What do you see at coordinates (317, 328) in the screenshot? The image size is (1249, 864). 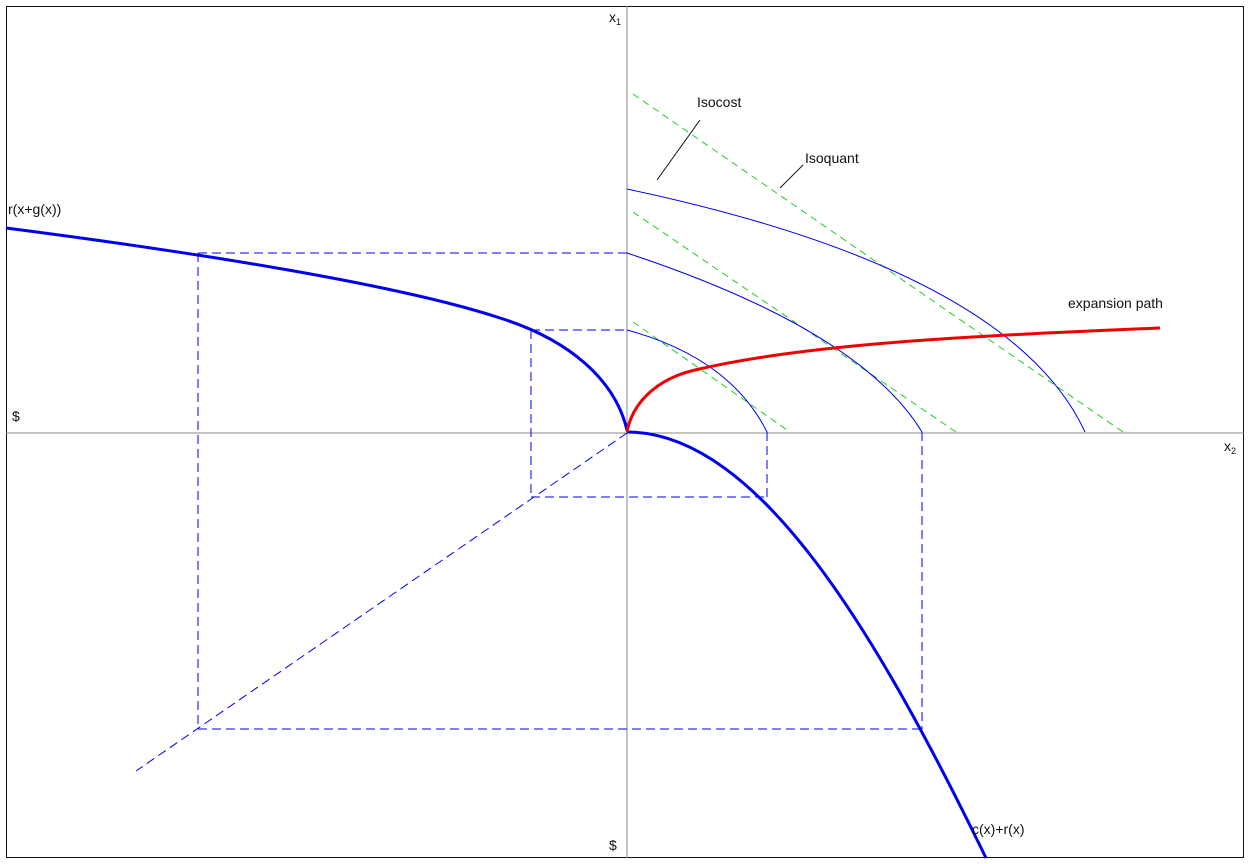 I see `revenue-curve` at bounding box center [317, 328].